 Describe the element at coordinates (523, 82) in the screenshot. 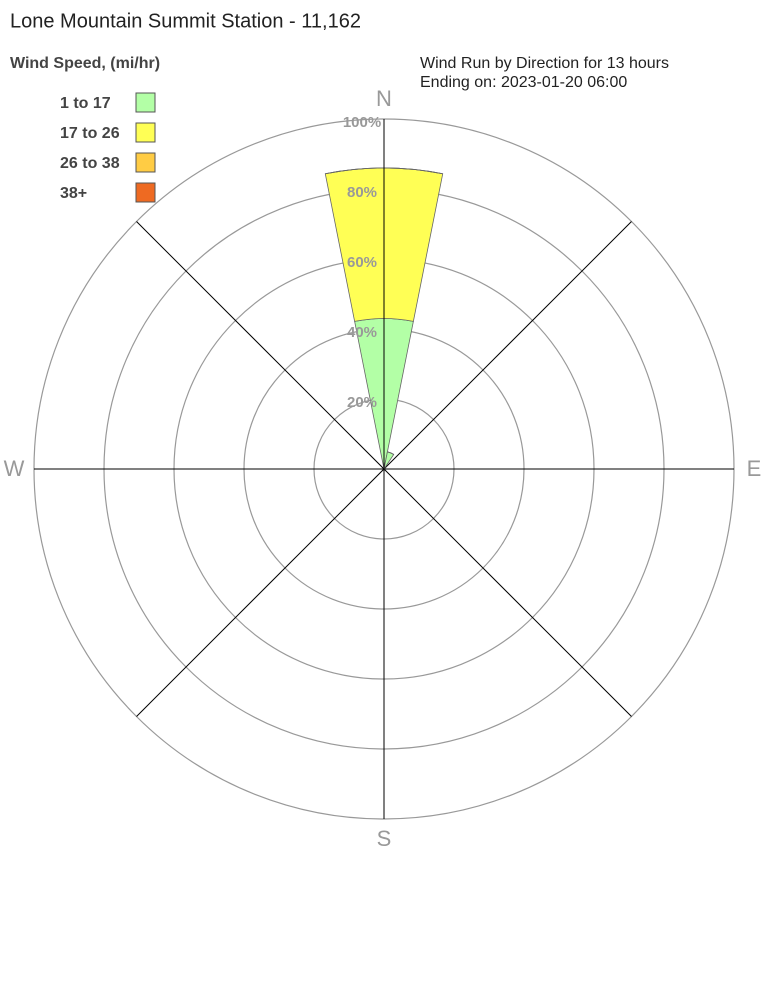

I see `subtitle: Ending on: 2023-01-20 06:00` at that location.